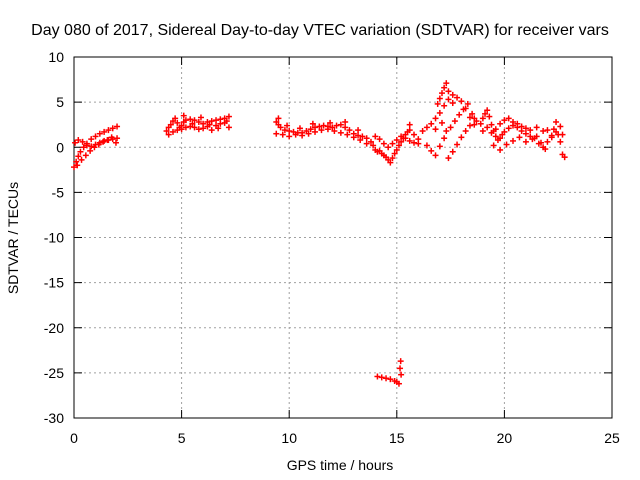  What do you see at coordinates (13, 238) in the screenshot?
I see `y-axis-label: SDTVAR / TECUs` at bounding box center [13, 238].